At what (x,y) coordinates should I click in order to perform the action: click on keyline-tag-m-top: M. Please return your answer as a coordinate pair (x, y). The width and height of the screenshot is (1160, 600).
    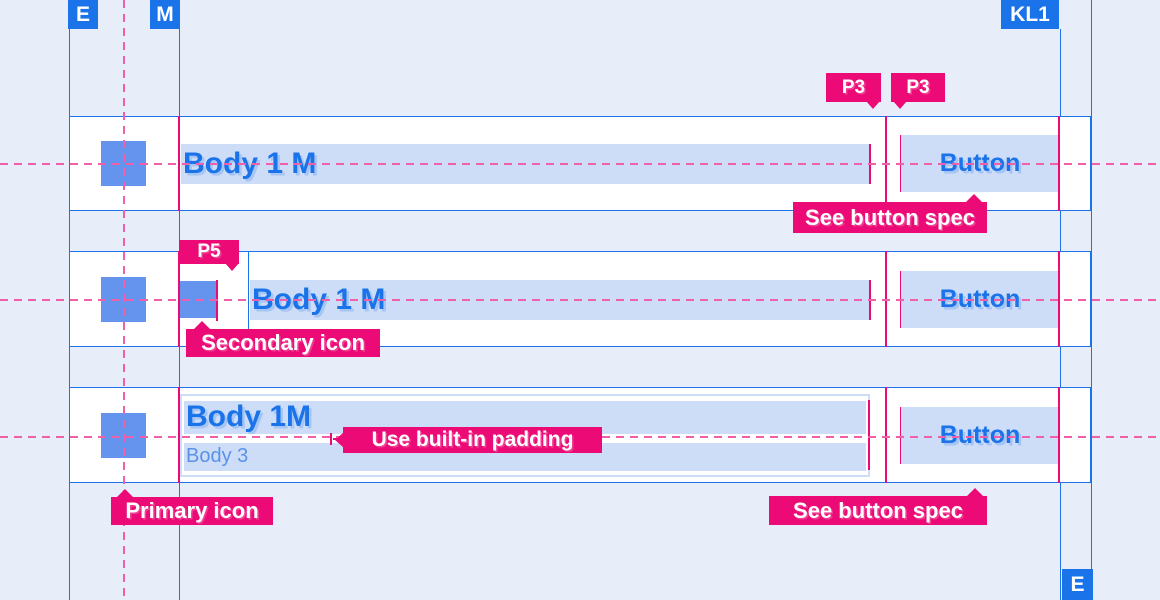
    Looking at the image, I should click on (165, 14).